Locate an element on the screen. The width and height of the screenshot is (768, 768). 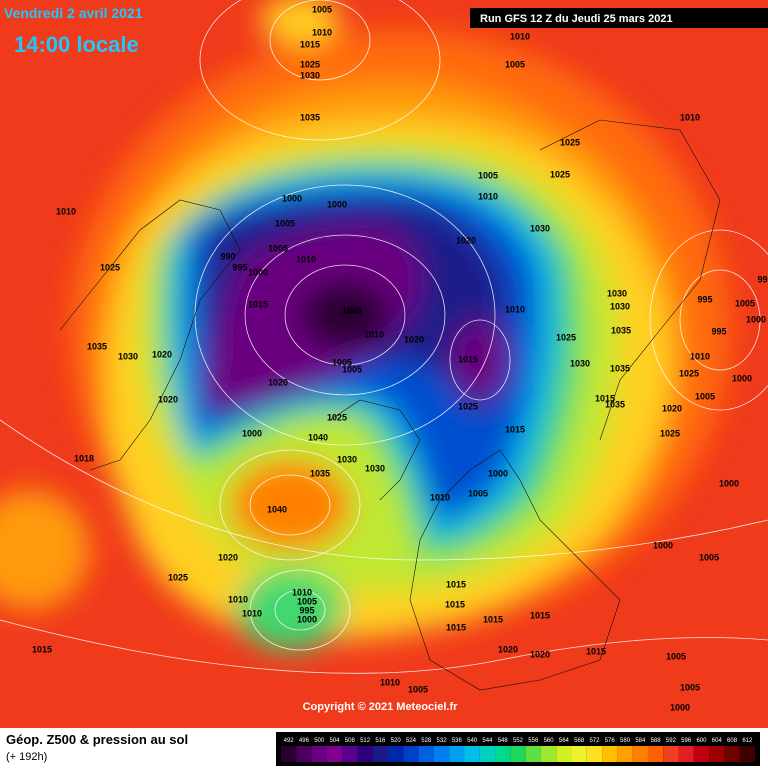
colorbar-label: 584 is located at coordinates (640, 741).